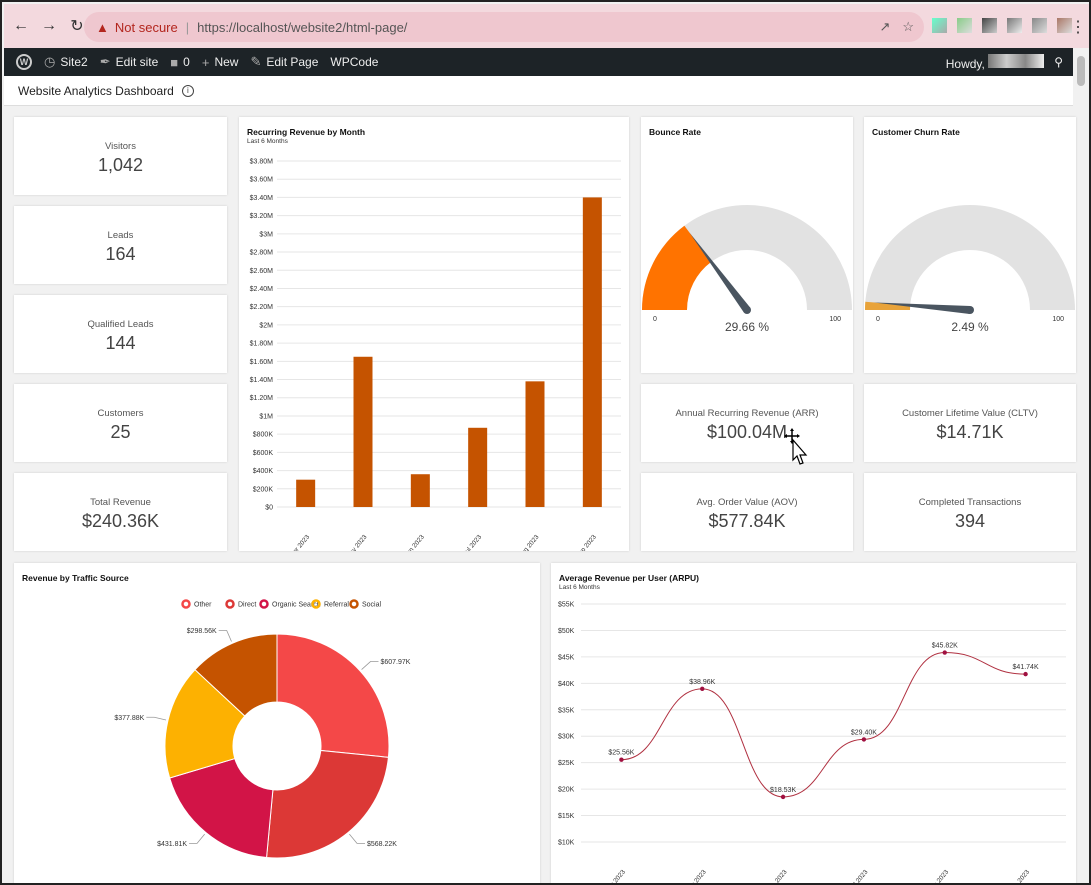  Describe the element at coordinates (262, 307) in the screenshot. I see `y-tick-label: $2.20M` at that location.